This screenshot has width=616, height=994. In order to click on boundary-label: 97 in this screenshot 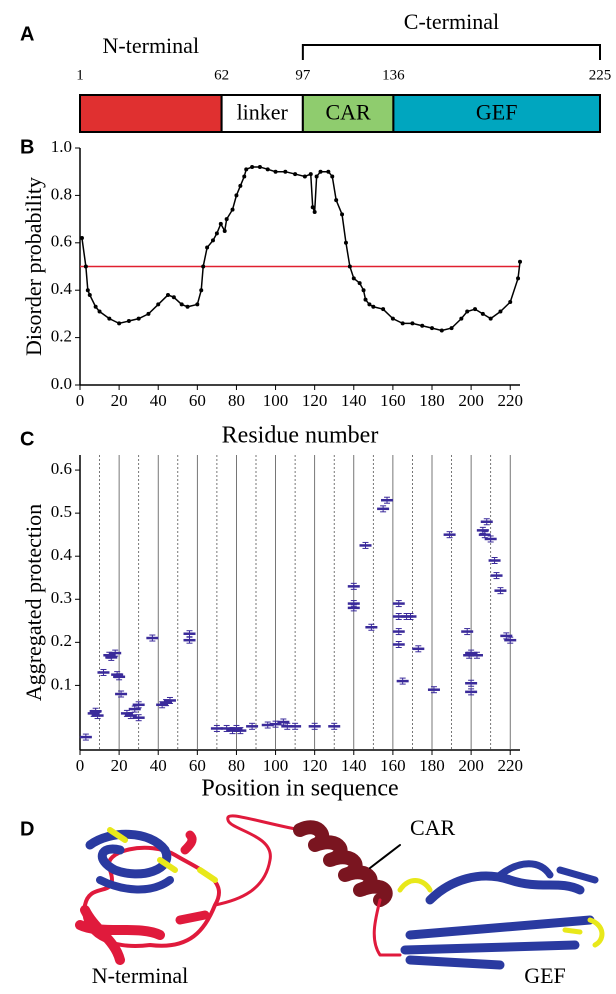, I will do `click(303, 75)`.